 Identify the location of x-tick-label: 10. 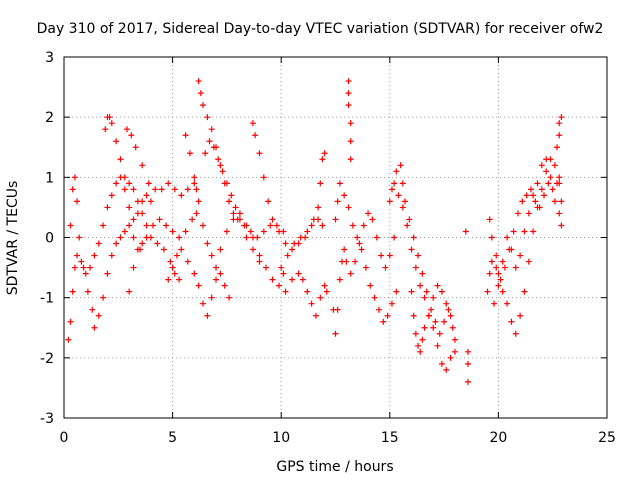
(281, 438).